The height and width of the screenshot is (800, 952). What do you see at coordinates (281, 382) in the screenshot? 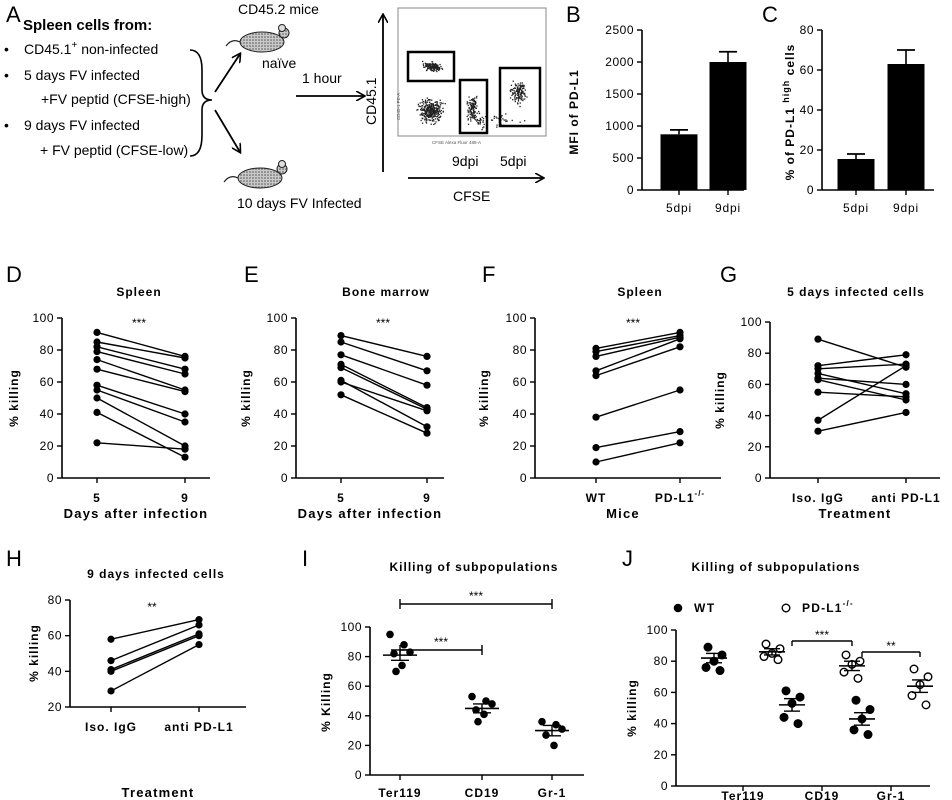
I see `y-tick-label: 60` at bounding box center [281, 382].